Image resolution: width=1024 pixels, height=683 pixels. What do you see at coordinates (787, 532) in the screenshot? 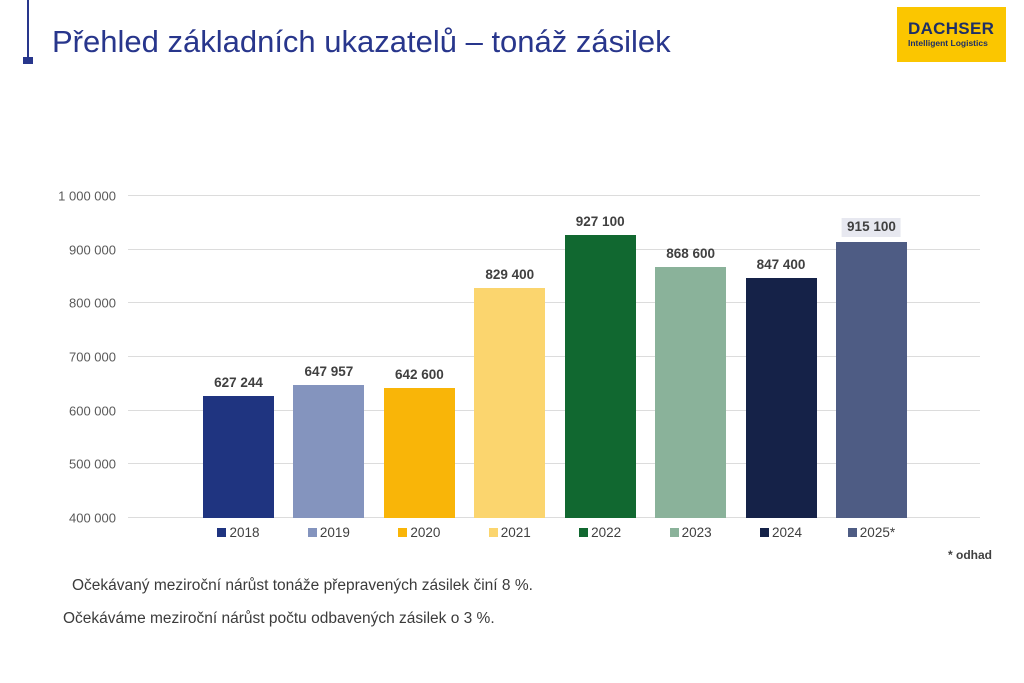
I see `legend-label: 2024` at bounding box center [787, 532].